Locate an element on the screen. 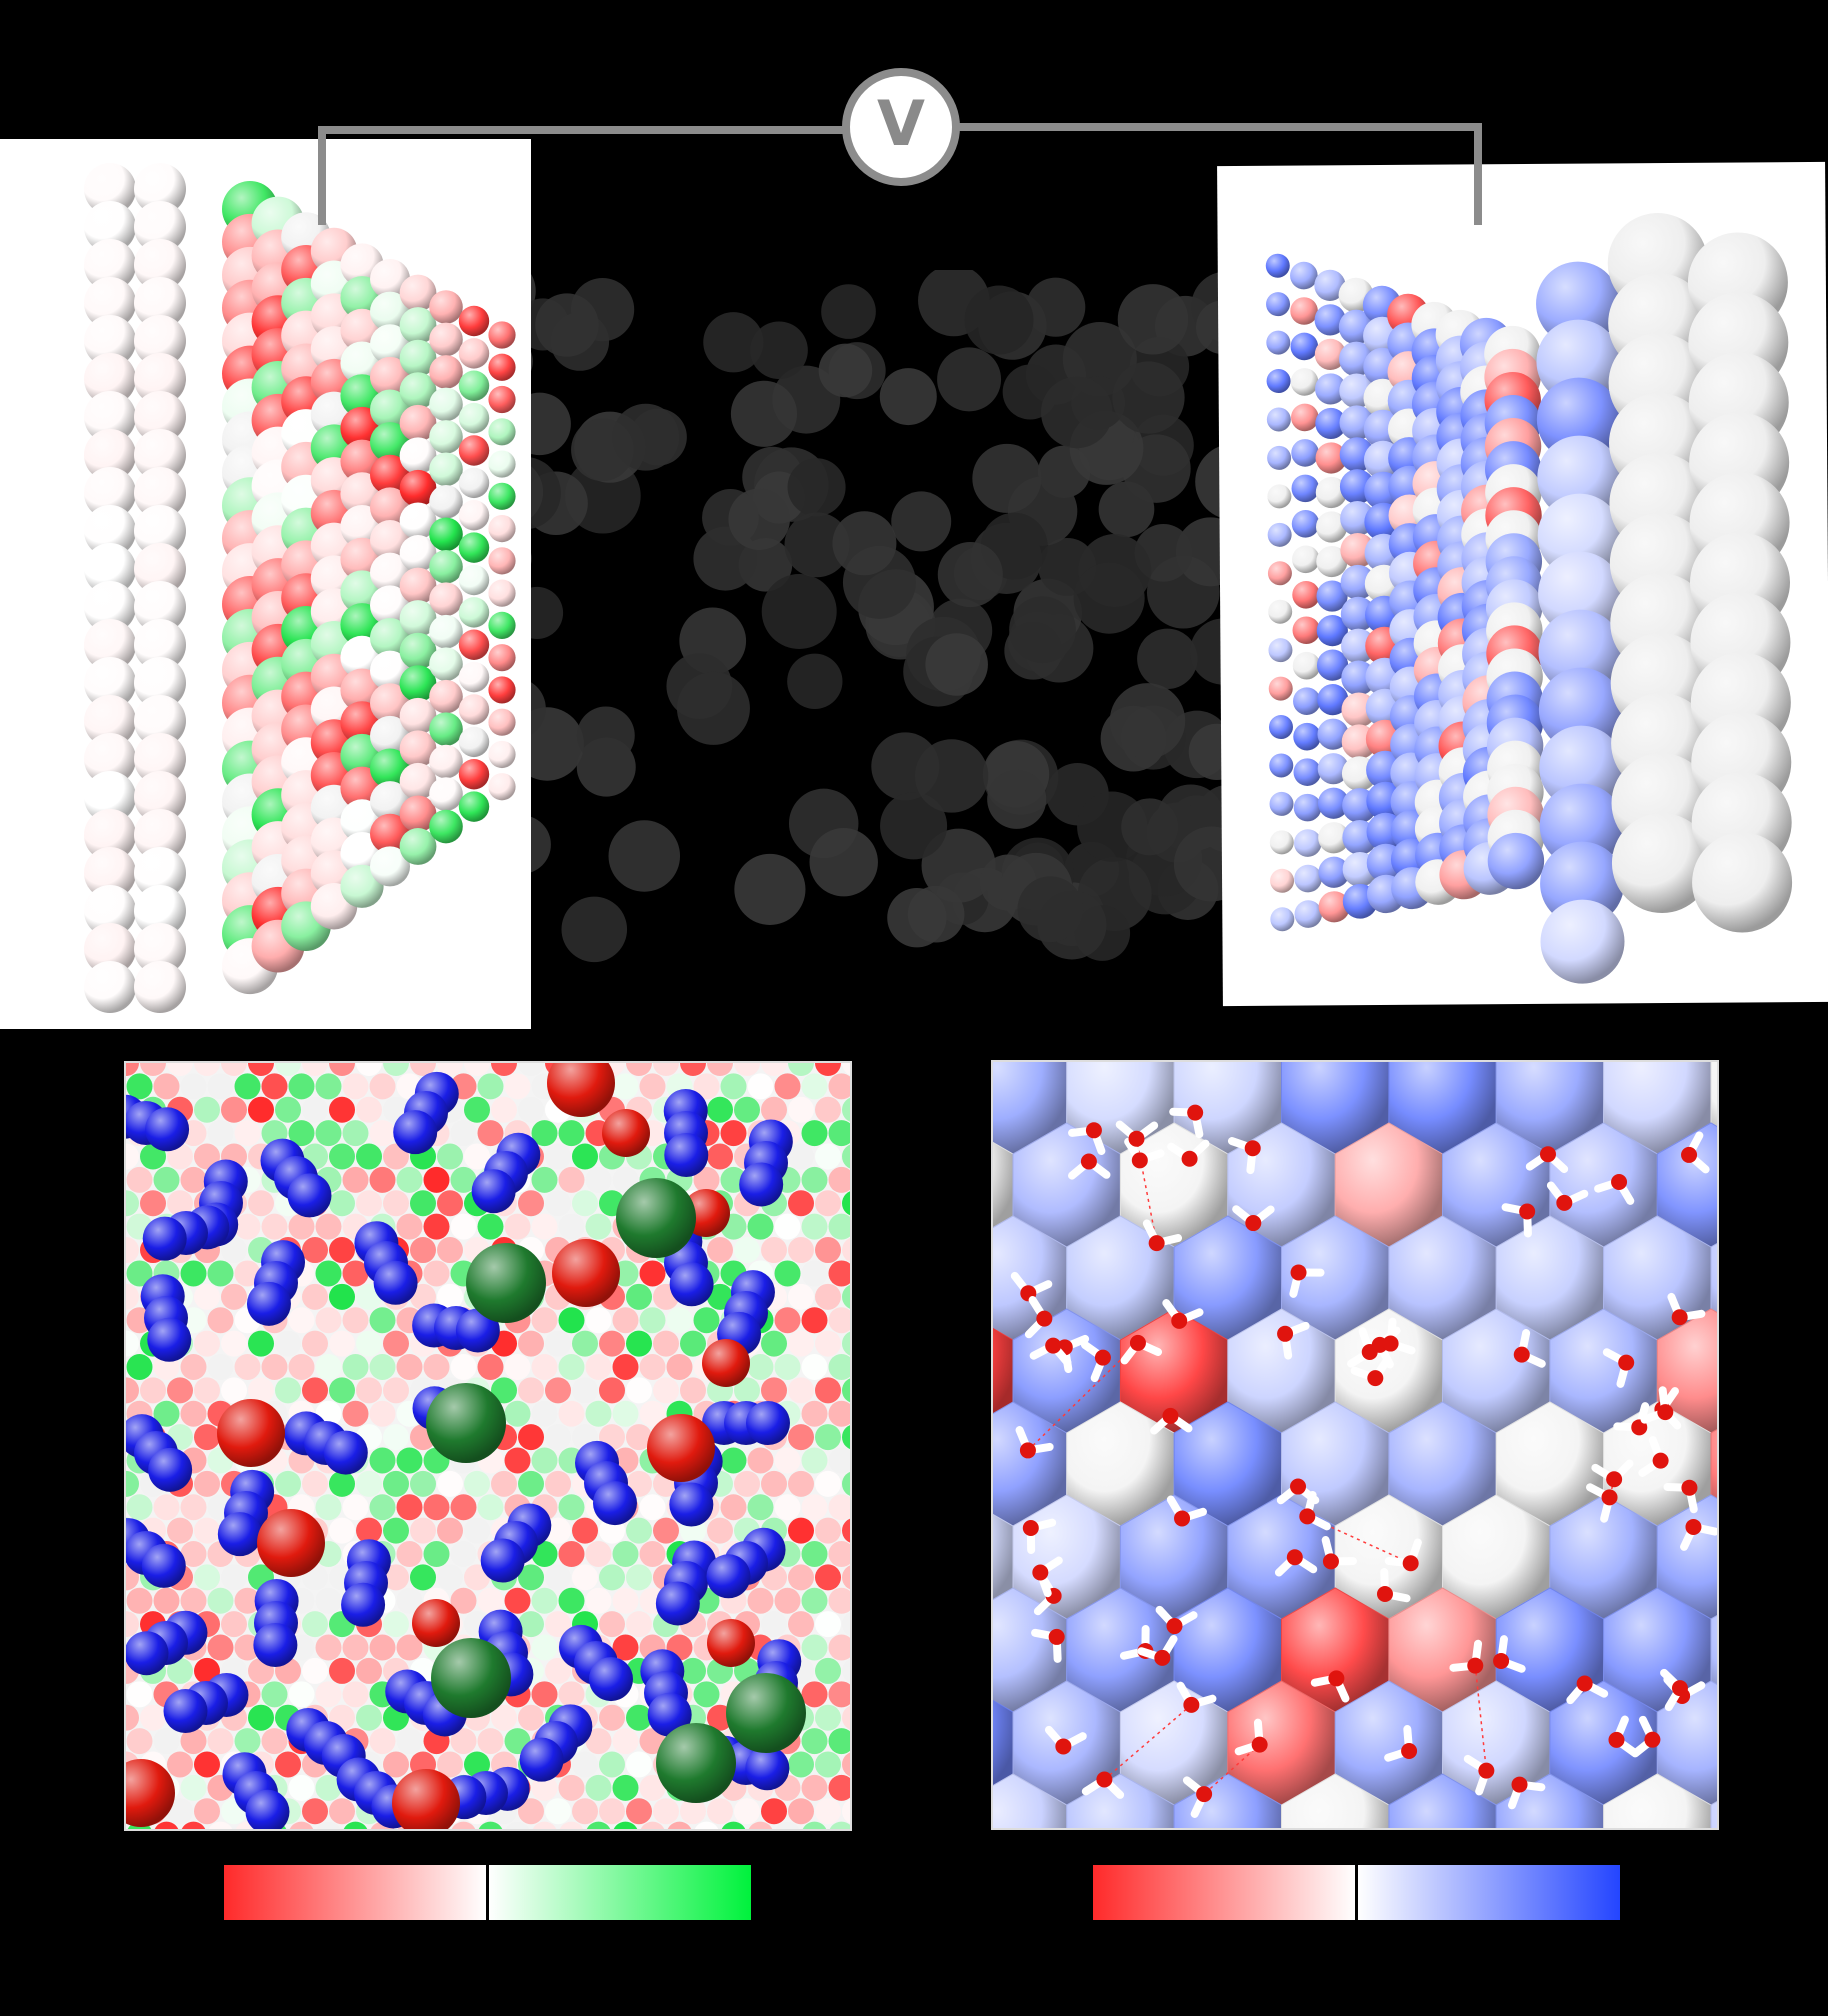  right-charge-colorbar is located at coordinates (1356, 1892).